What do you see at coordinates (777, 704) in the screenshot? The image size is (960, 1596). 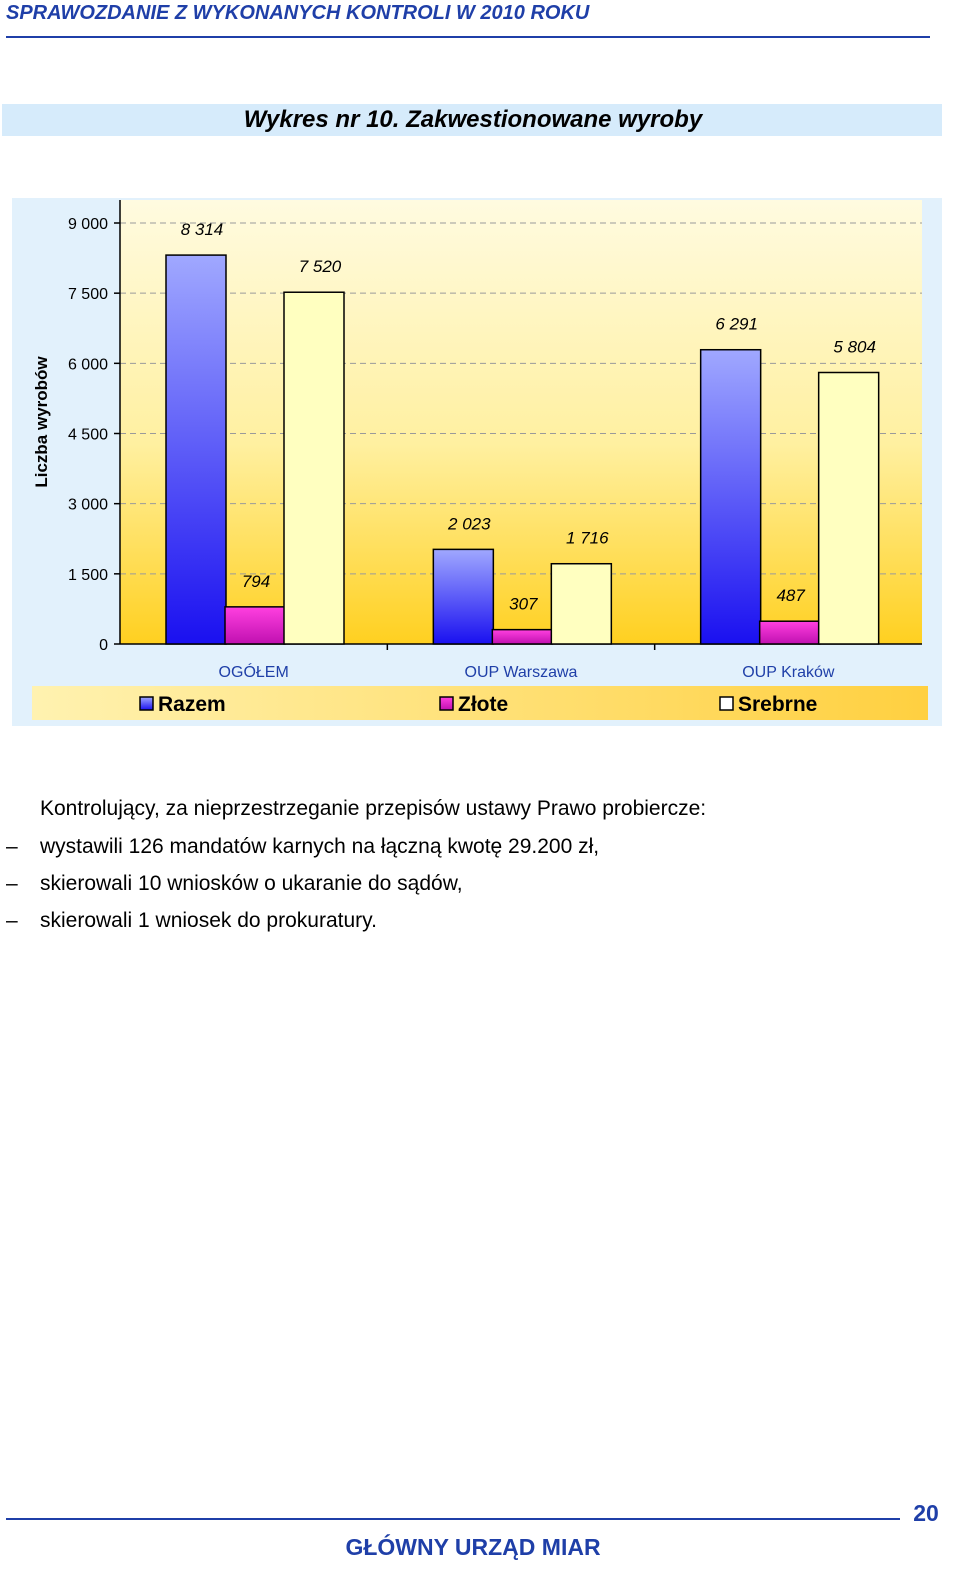 I see `legend-label: Srebrne` at bounding box center [777, 704].